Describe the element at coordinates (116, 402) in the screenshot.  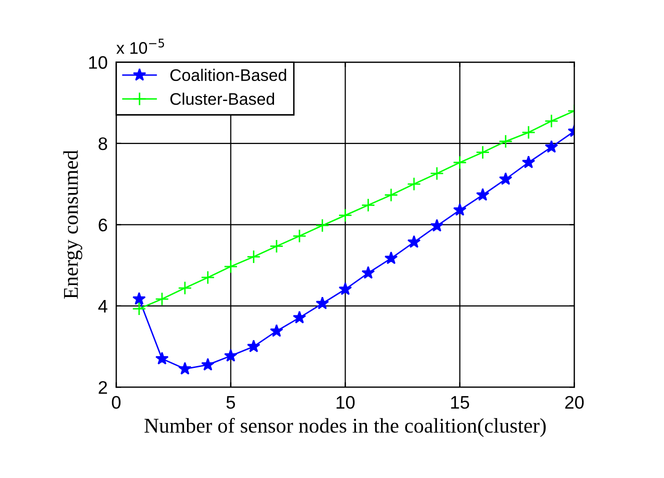
I see `x-tick-label: 0` at that location.